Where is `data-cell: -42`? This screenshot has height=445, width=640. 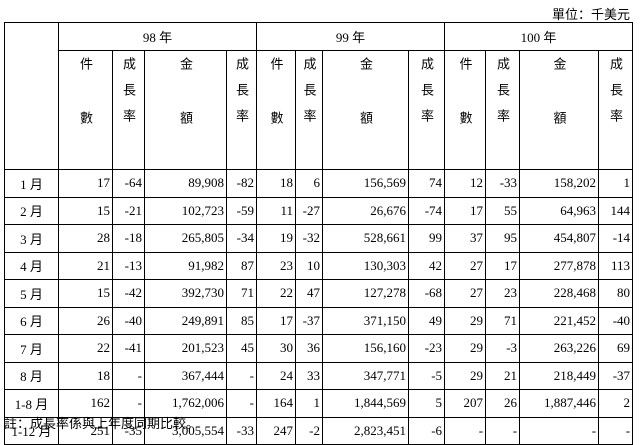
data-cell: -42 is located at coordinates (128, 293).